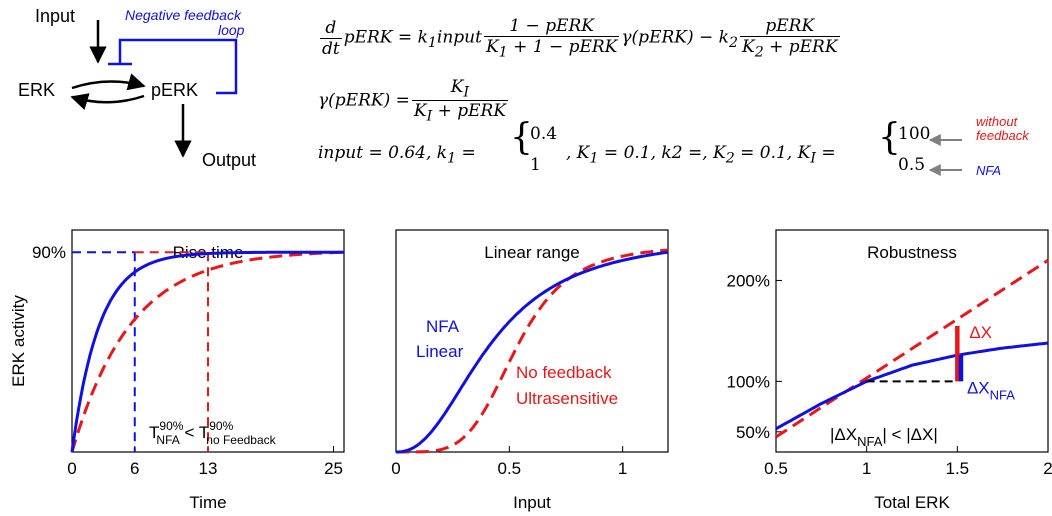 The image size is (1052, 516). I want to click on perk-label: pERK, so click(175, 90).